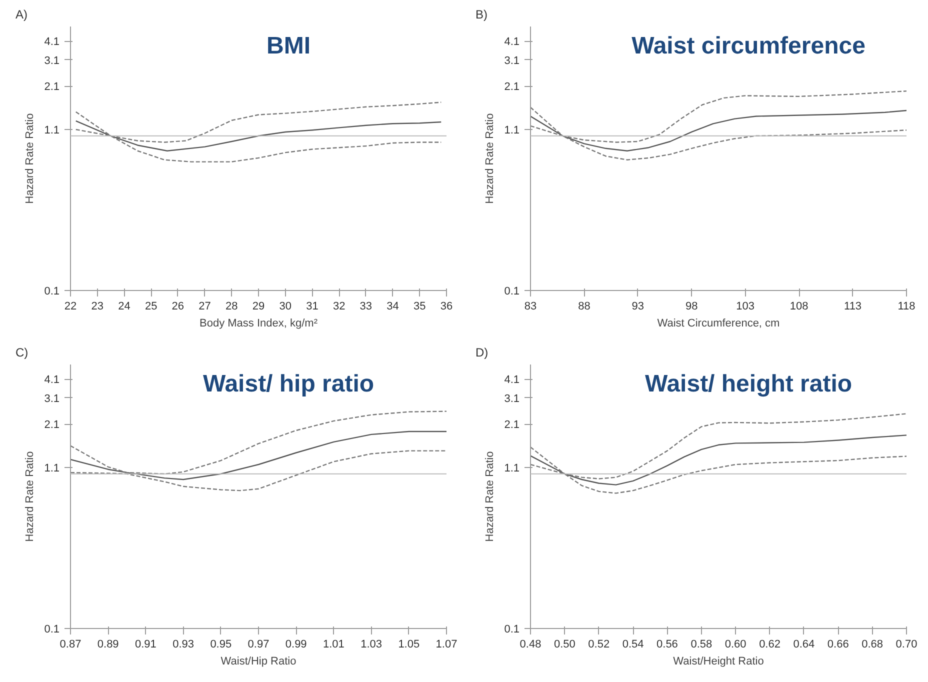 This screenshot has height=682, width=928. I want to click on x-tick-label: 0.87, so click(71, 644).